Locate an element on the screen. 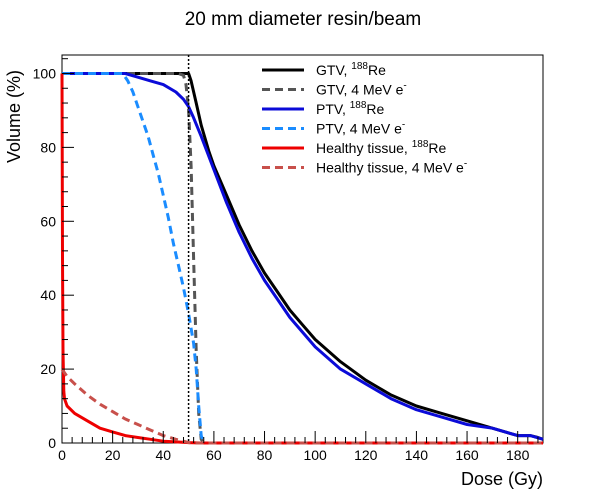  x-tick-label: 20 is located at coordinates (113, 455).